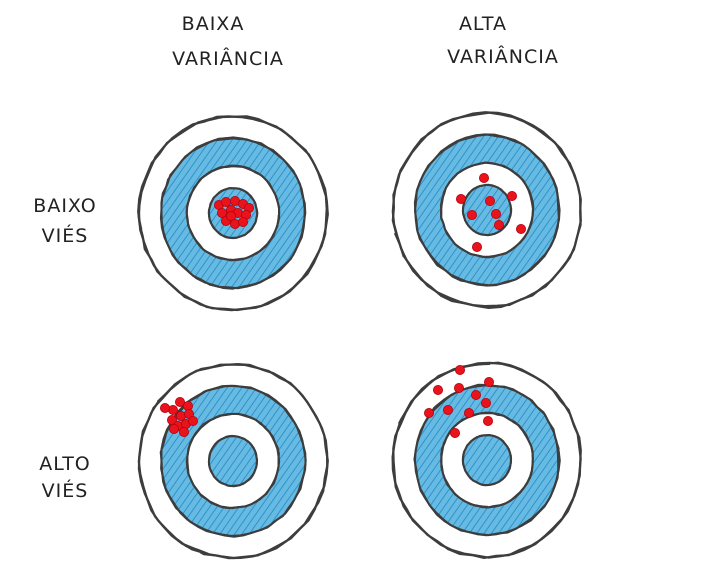 The image size is (721, 588). I want to click on column-header-high-variance-line2: VARIÂNCIA, so click(503, 56).